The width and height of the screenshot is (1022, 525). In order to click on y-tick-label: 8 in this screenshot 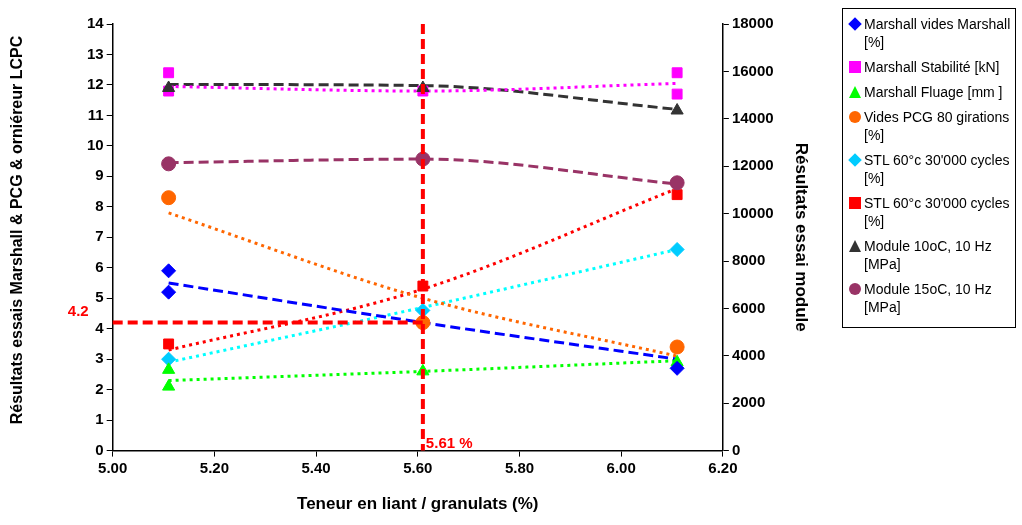, I will do `click(99, 205)`.